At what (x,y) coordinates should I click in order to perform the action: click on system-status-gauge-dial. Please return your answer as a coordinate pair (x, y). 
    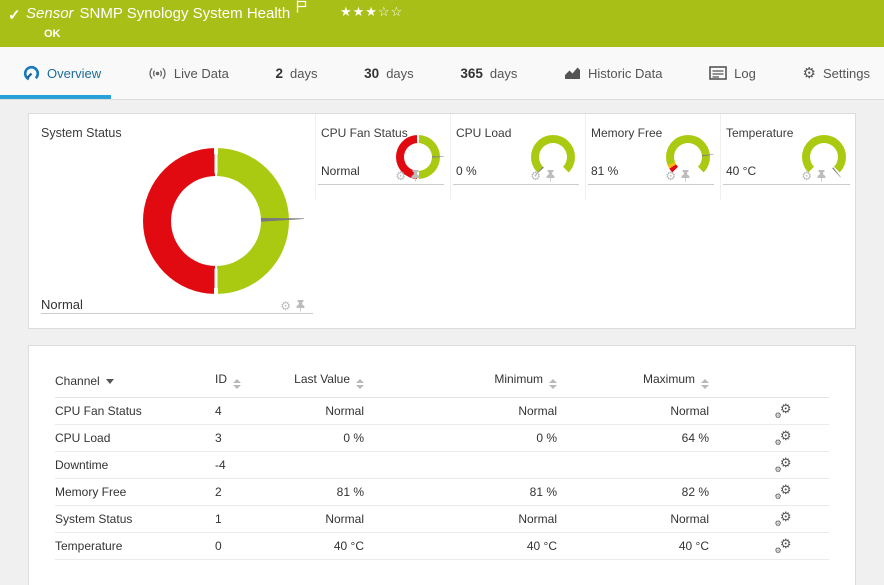
    Looking at the image, I should click on (216, 221).